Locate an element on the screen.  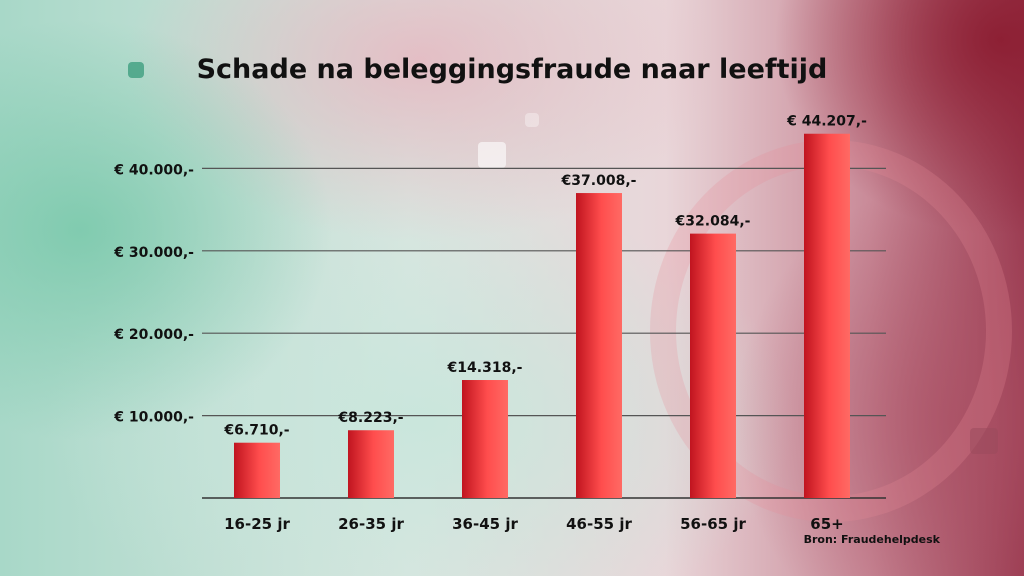
bar-value-label: €6.710,- is located at coordinates (256, 431).